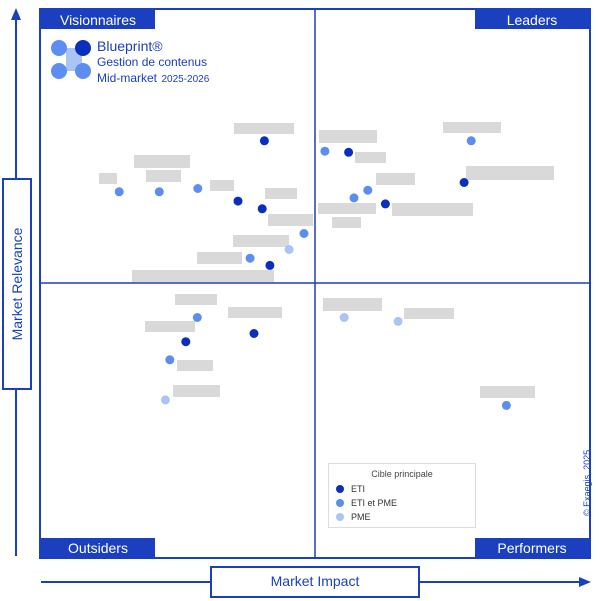  Describe the element at coordinates (587, 482) in the screenshot. I see `copyright: © Exaegis, 2025` at that location.